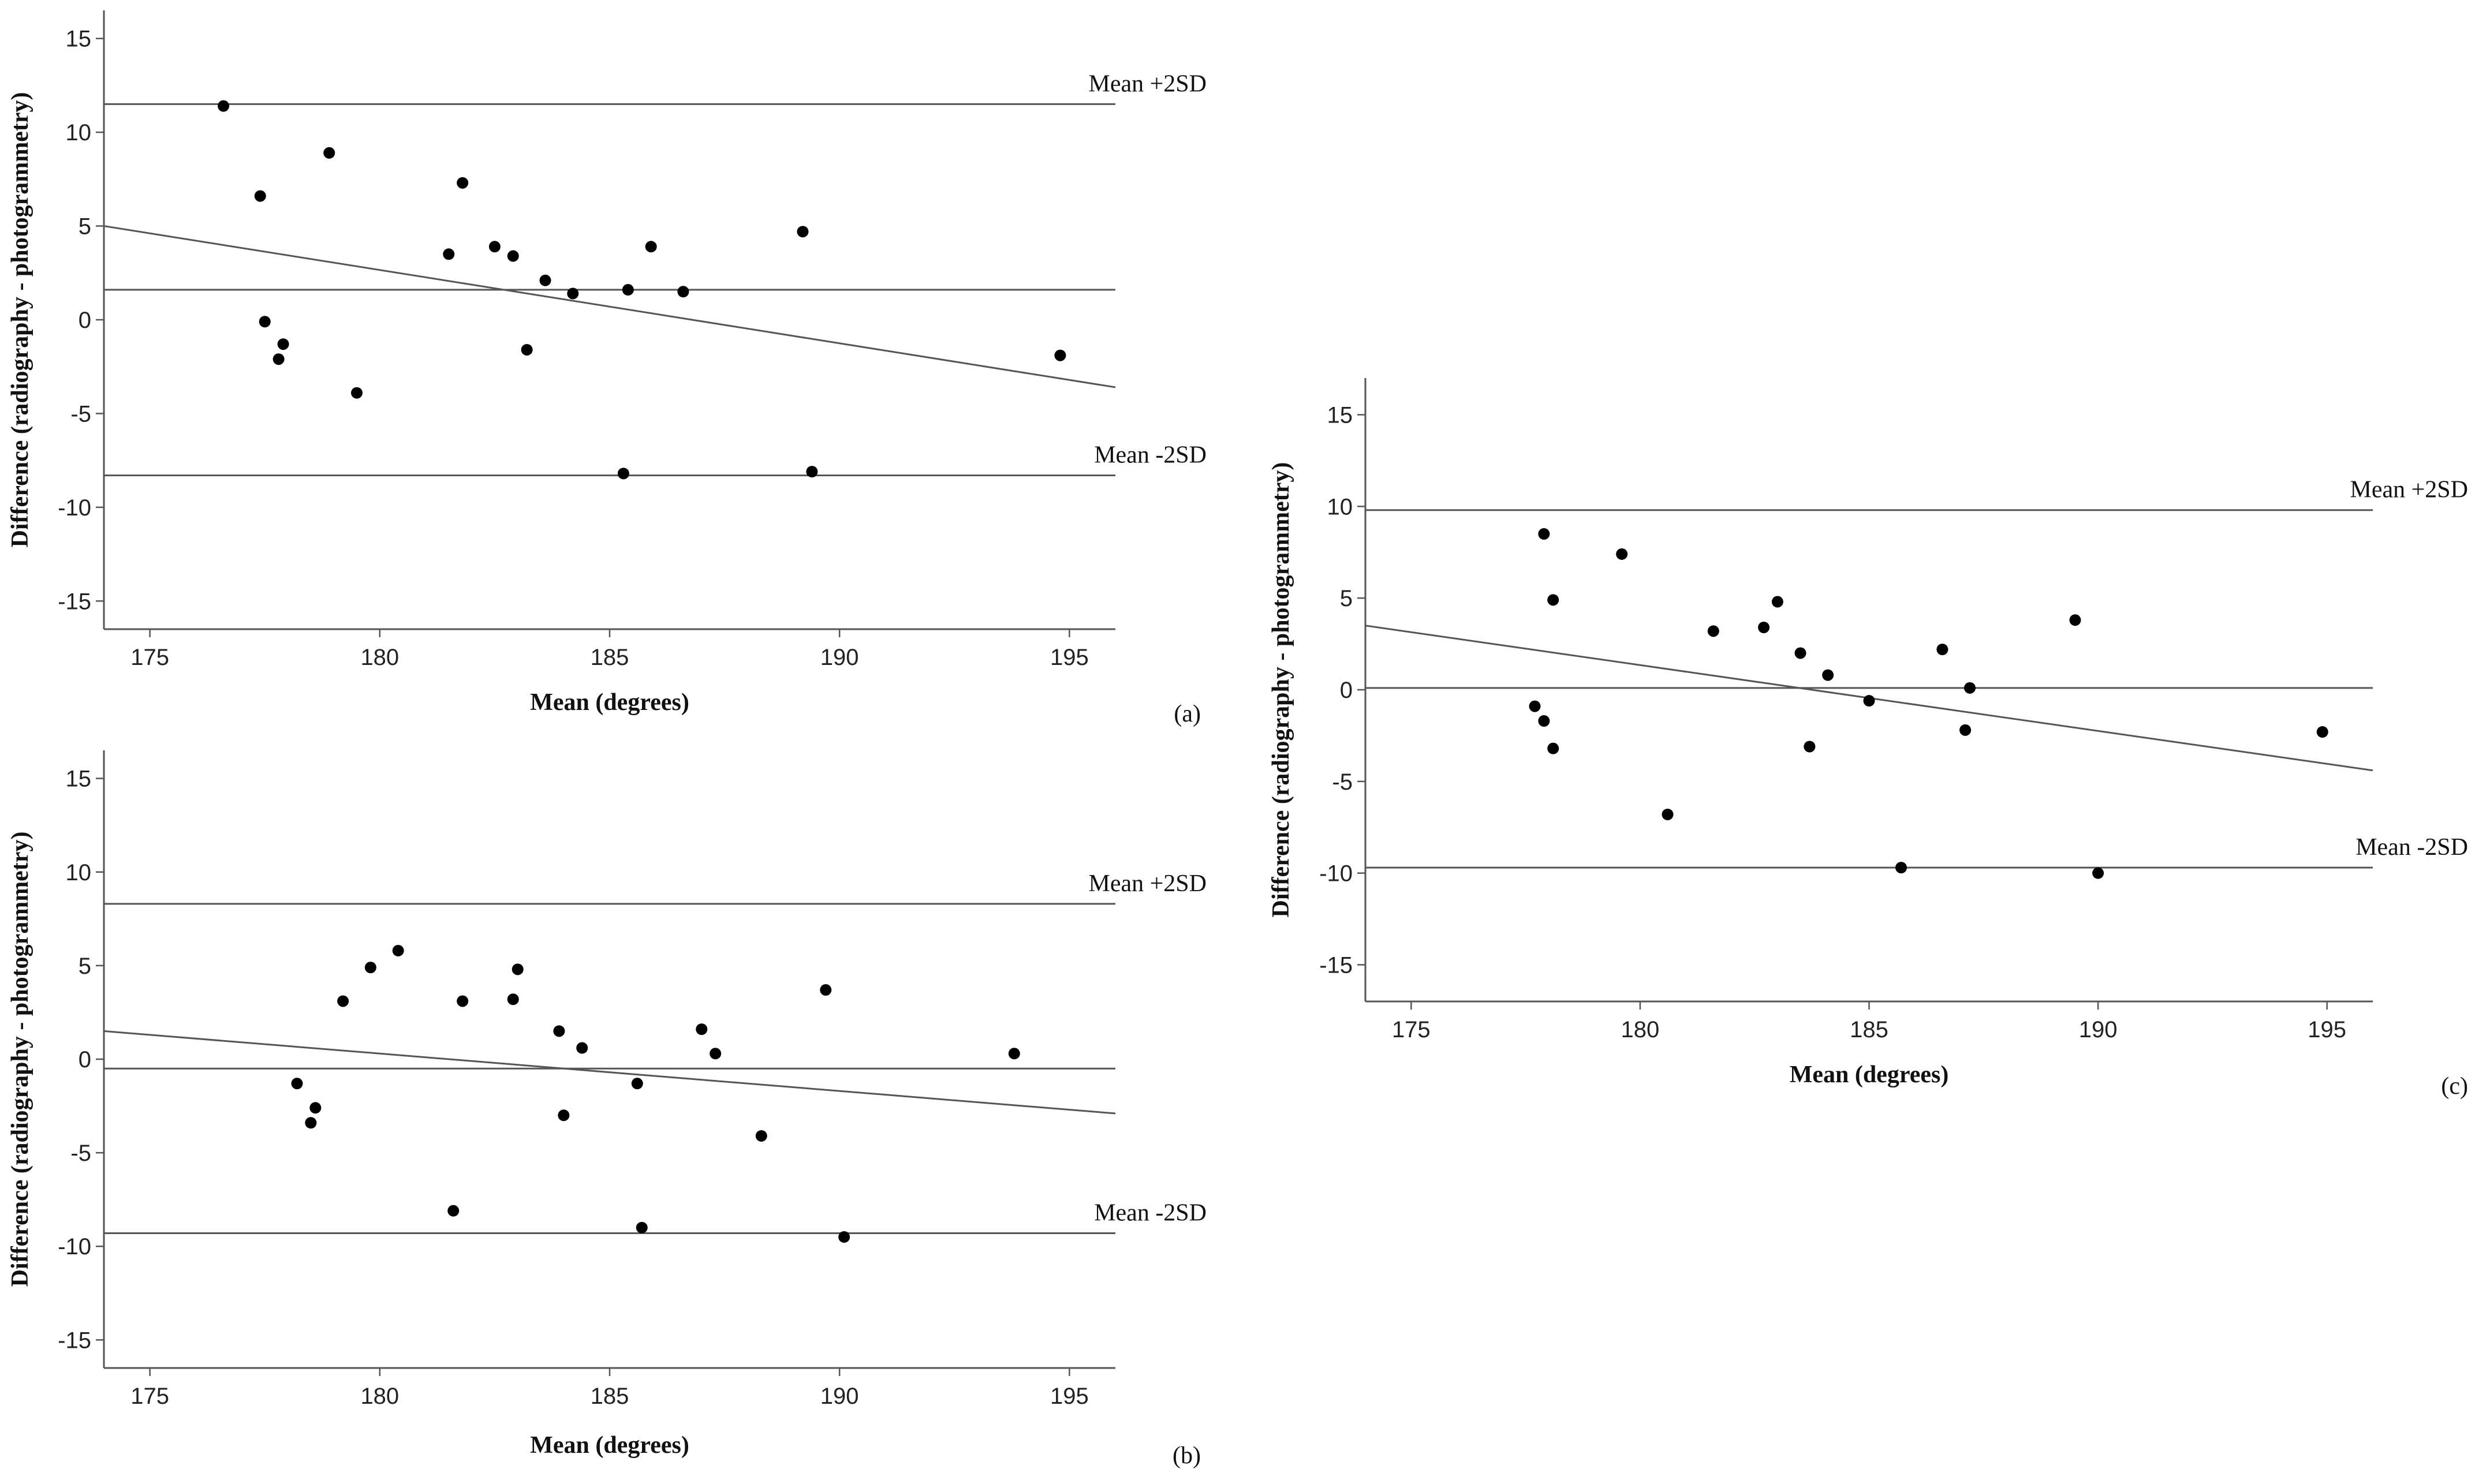 This screenshot has height=1484, width=2490. What do you see at coordinates (80, 1154) in the screenshot?
I see `y-tick-label: -5` at bounding box center [80, 1154].